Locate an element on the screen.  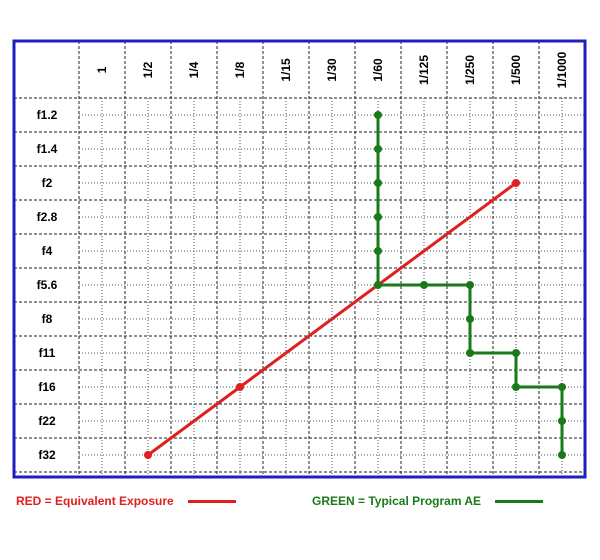
legend-red-label: RED = Equivalent Exposure is located at coordinates (95, 501).